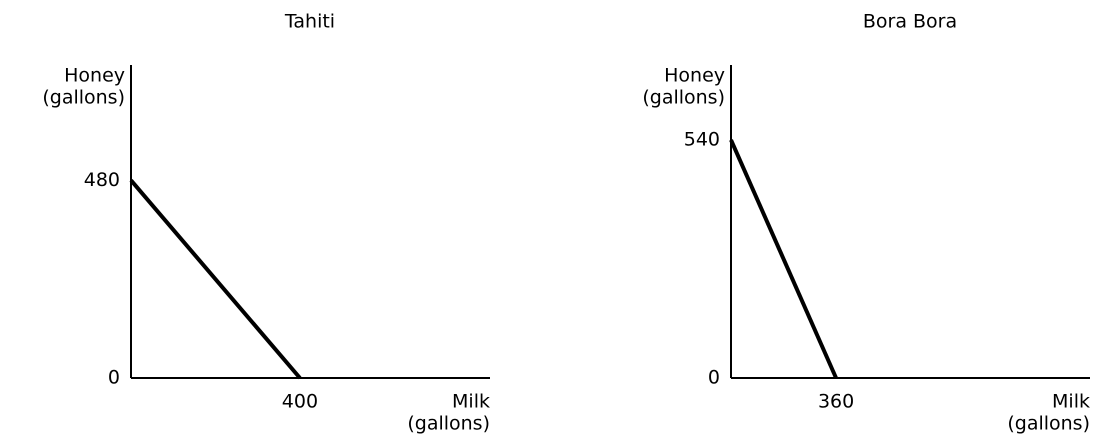 Image resolution: width=1094 pixels, height=443 pixels. Describe the element at coordinates (102, 180) in the screenshot. I see `y-tick-label: 480` at that location.